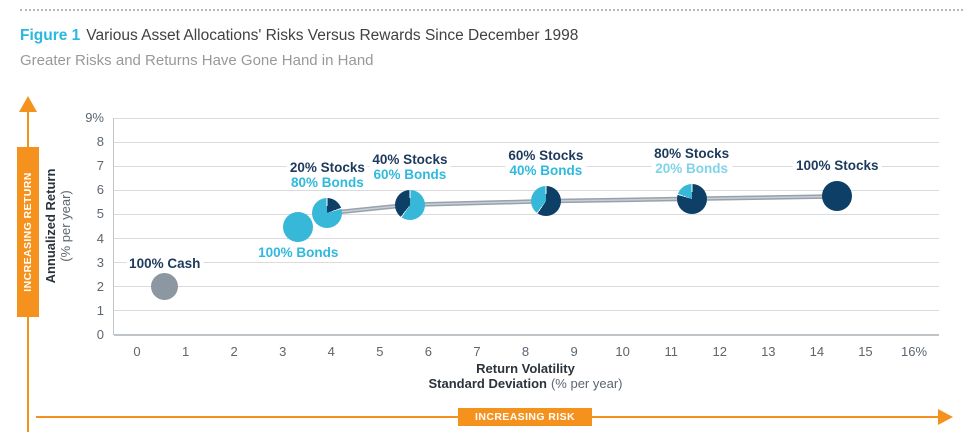  I want to click on x-tick: 11, so click(671, 351).